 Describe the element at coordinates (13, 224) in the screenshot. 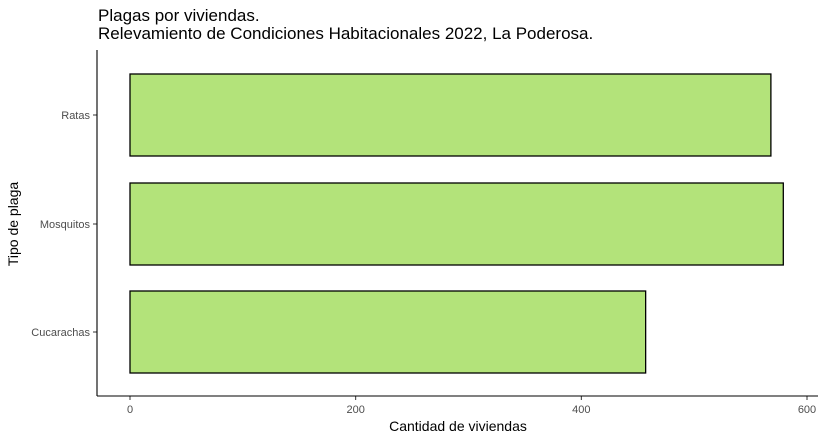

I see `y-axis-title: Tipo de plaga` at that location.